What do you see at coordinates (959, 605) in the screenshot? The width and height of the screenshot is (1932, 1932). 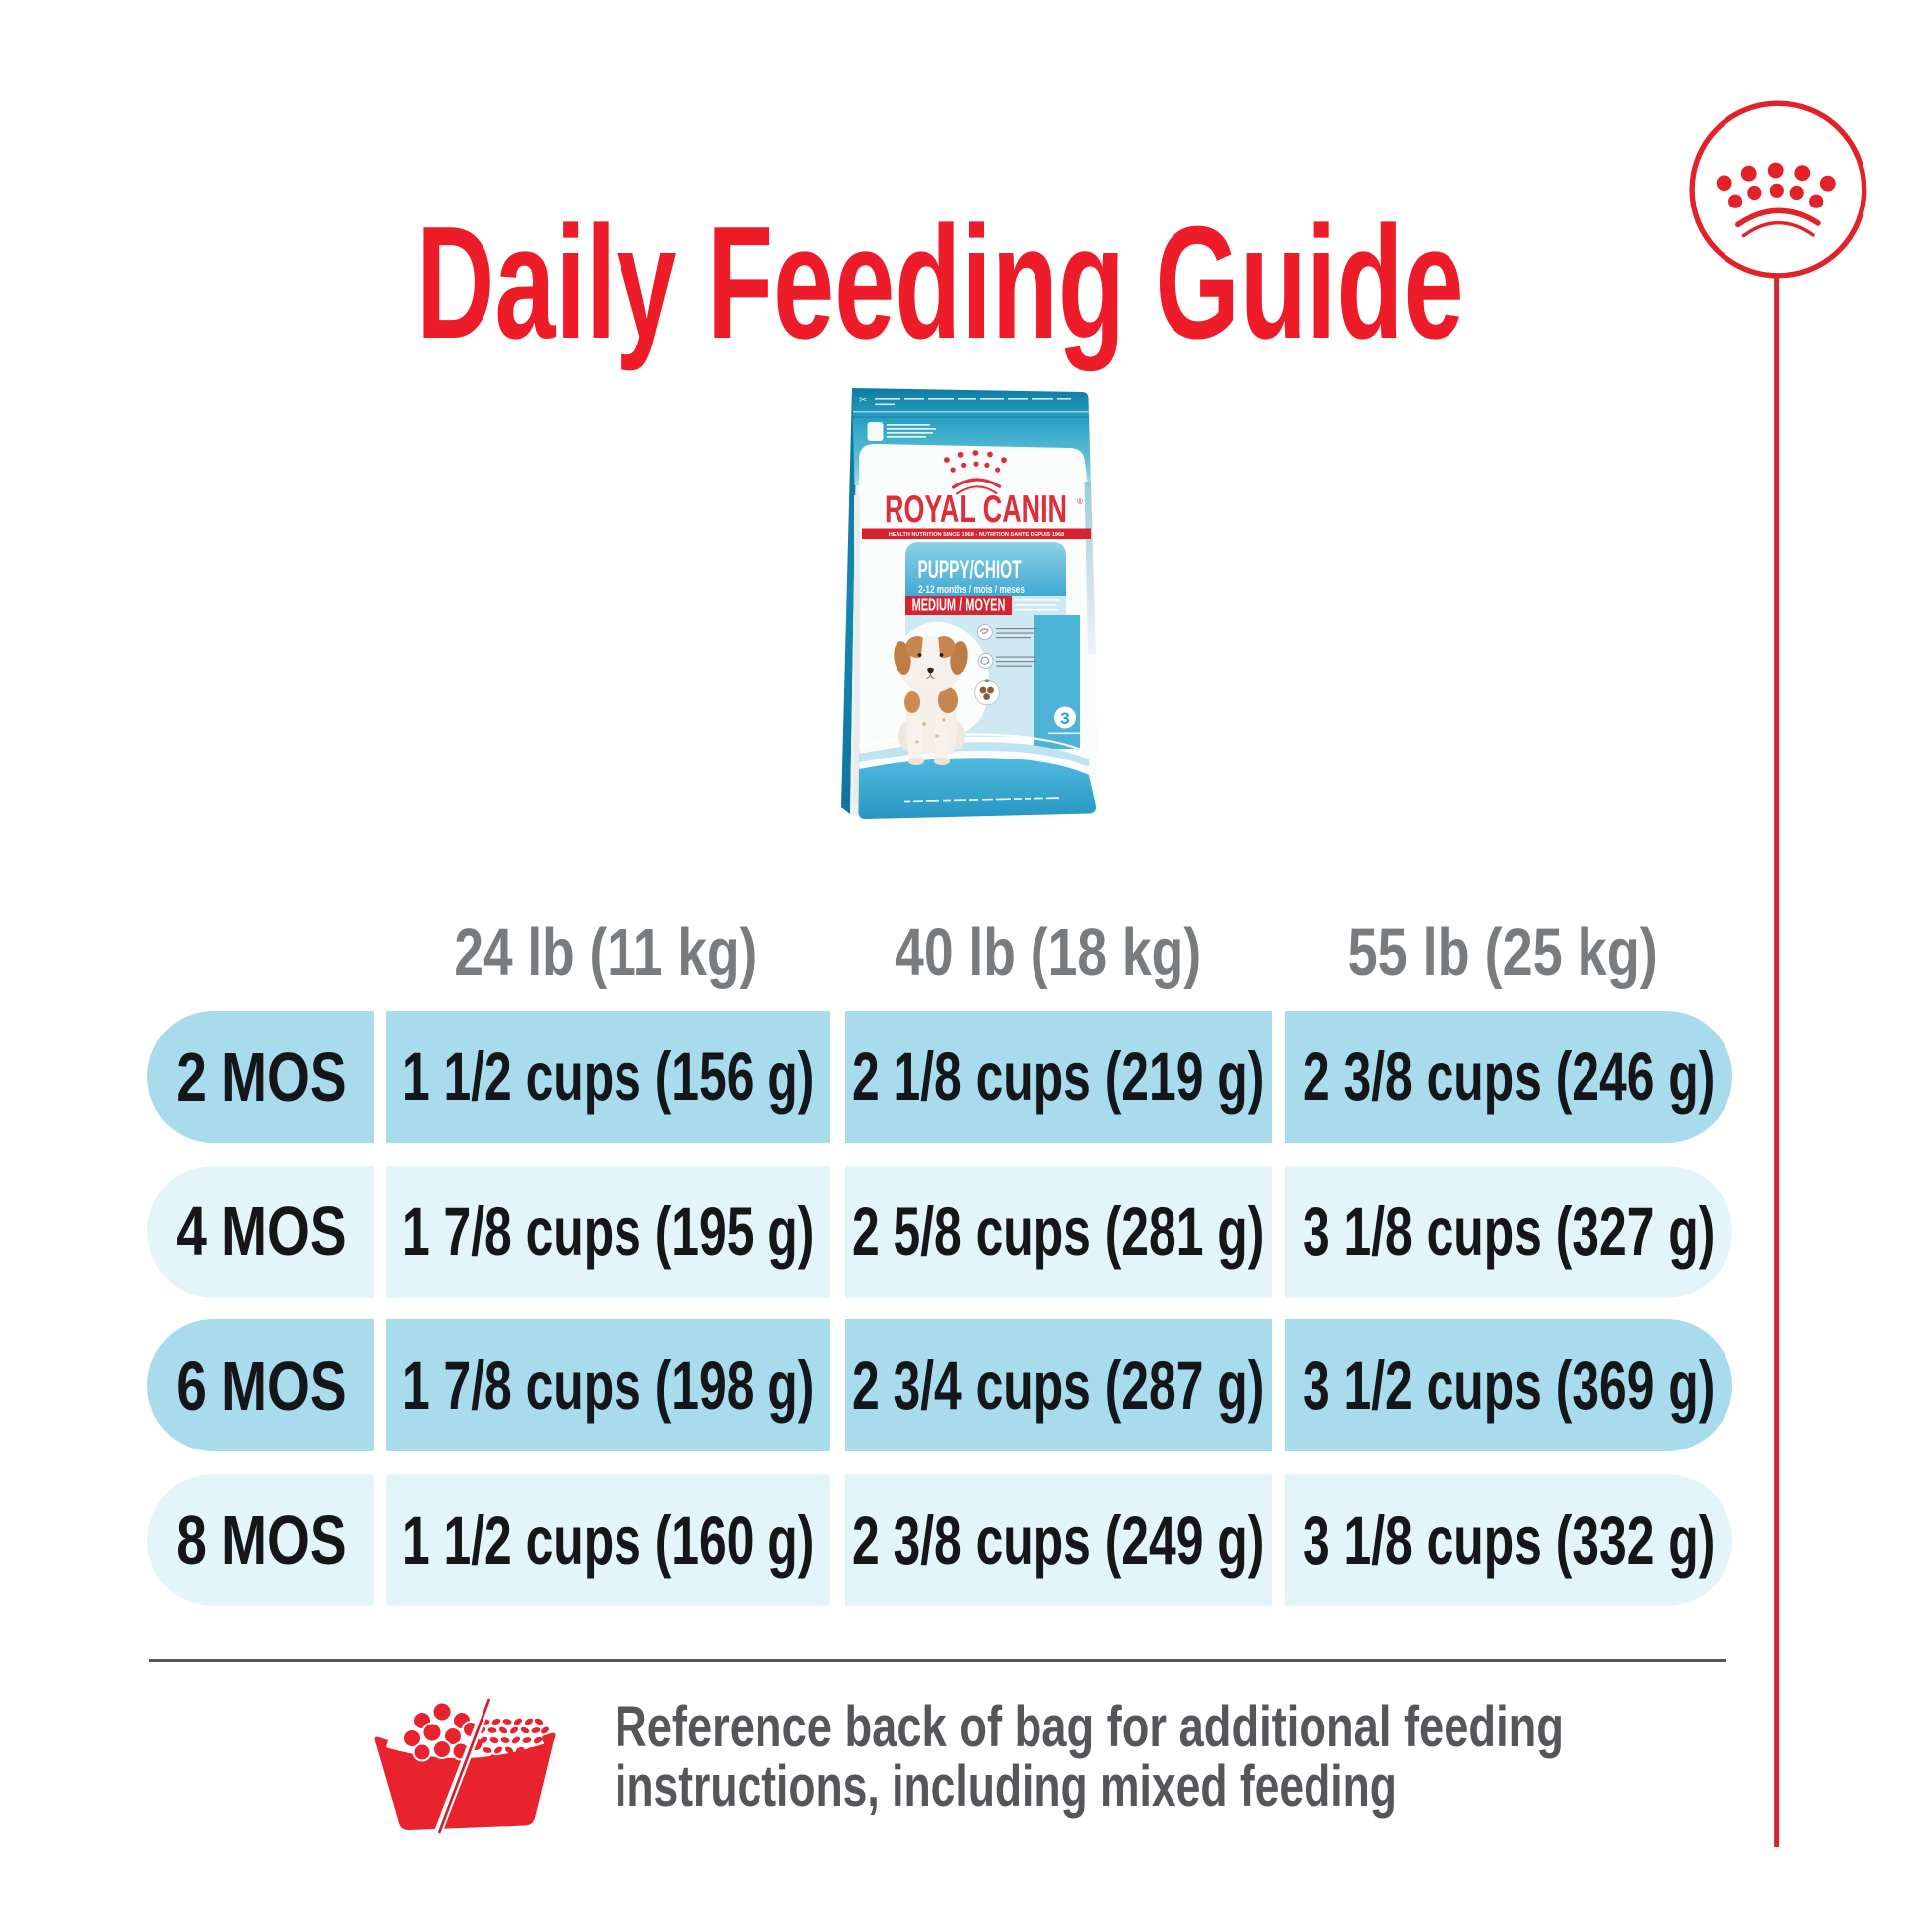 I see `svg-text: MEDIUM / MOYEN` at bounding box center [959, 605].